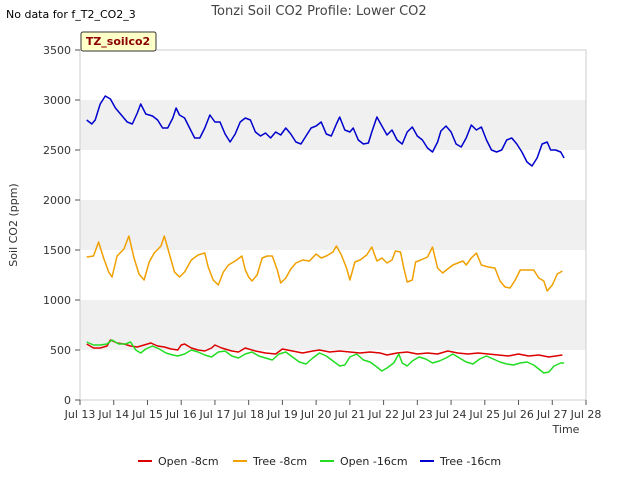 The width and height of the screenshot is (640, 480). Describe the element at coordinates (316, 414) in the screenshot. I see `x-tick-label: Jul 20` at that location.